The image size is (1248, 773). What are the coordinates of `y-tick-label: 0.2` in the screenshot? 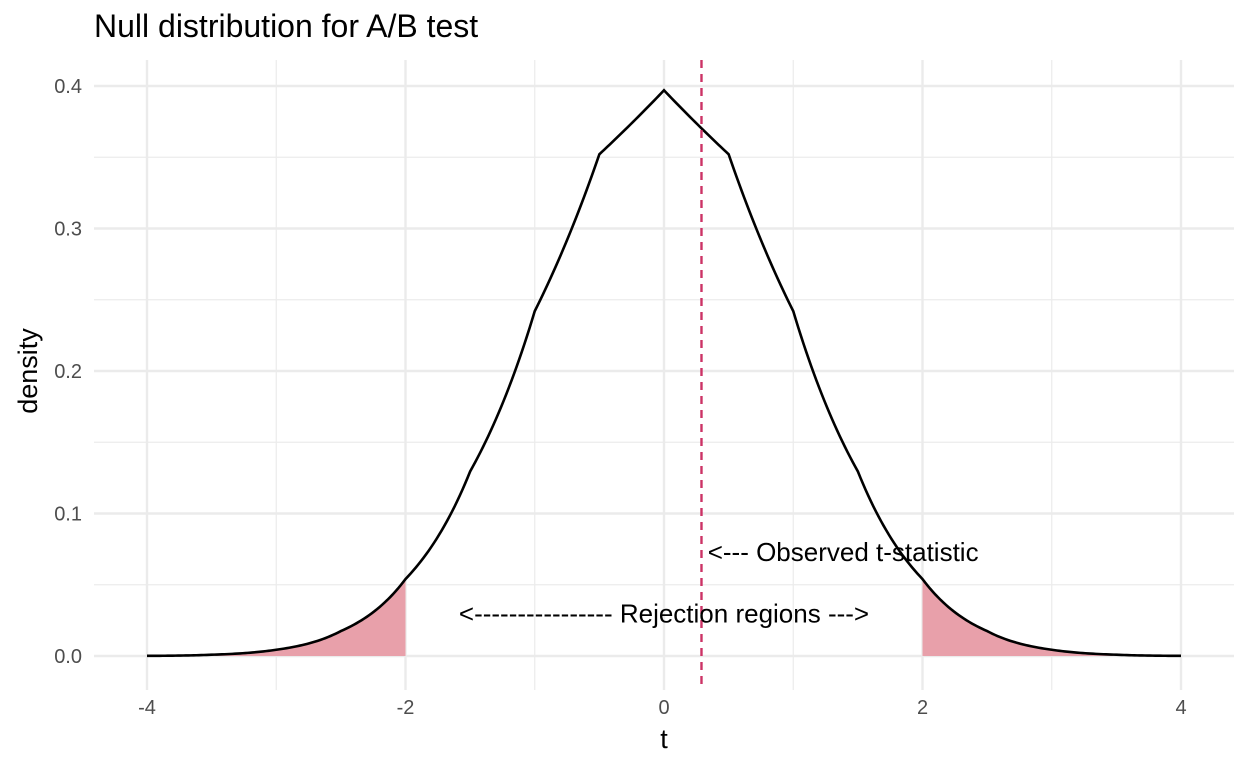 It's located at (68, 372).